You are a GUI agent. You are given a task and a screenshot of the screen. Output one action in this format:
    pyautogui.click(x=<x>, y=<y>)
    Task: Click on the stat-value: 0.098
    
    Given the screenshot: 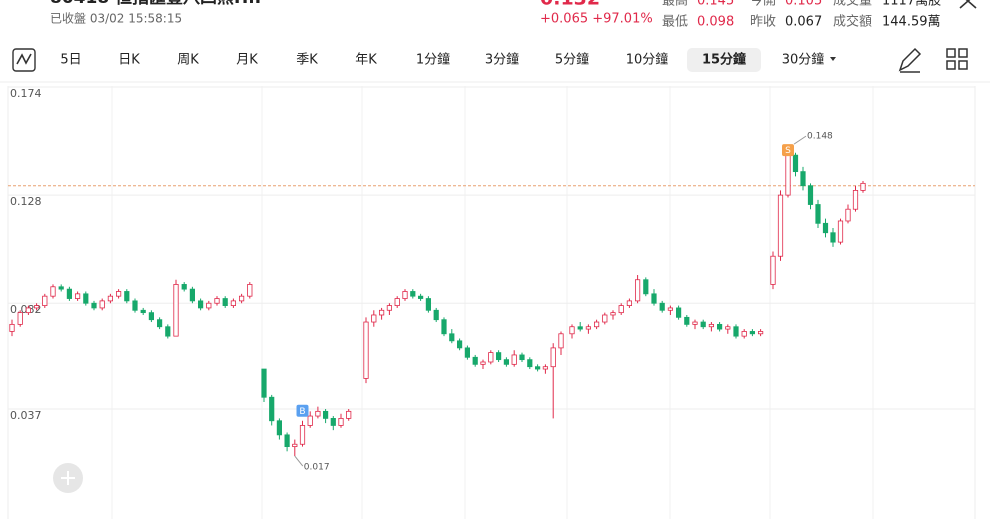 What is the action you would take?
    pyautogui.click(x=715, y=22)
    